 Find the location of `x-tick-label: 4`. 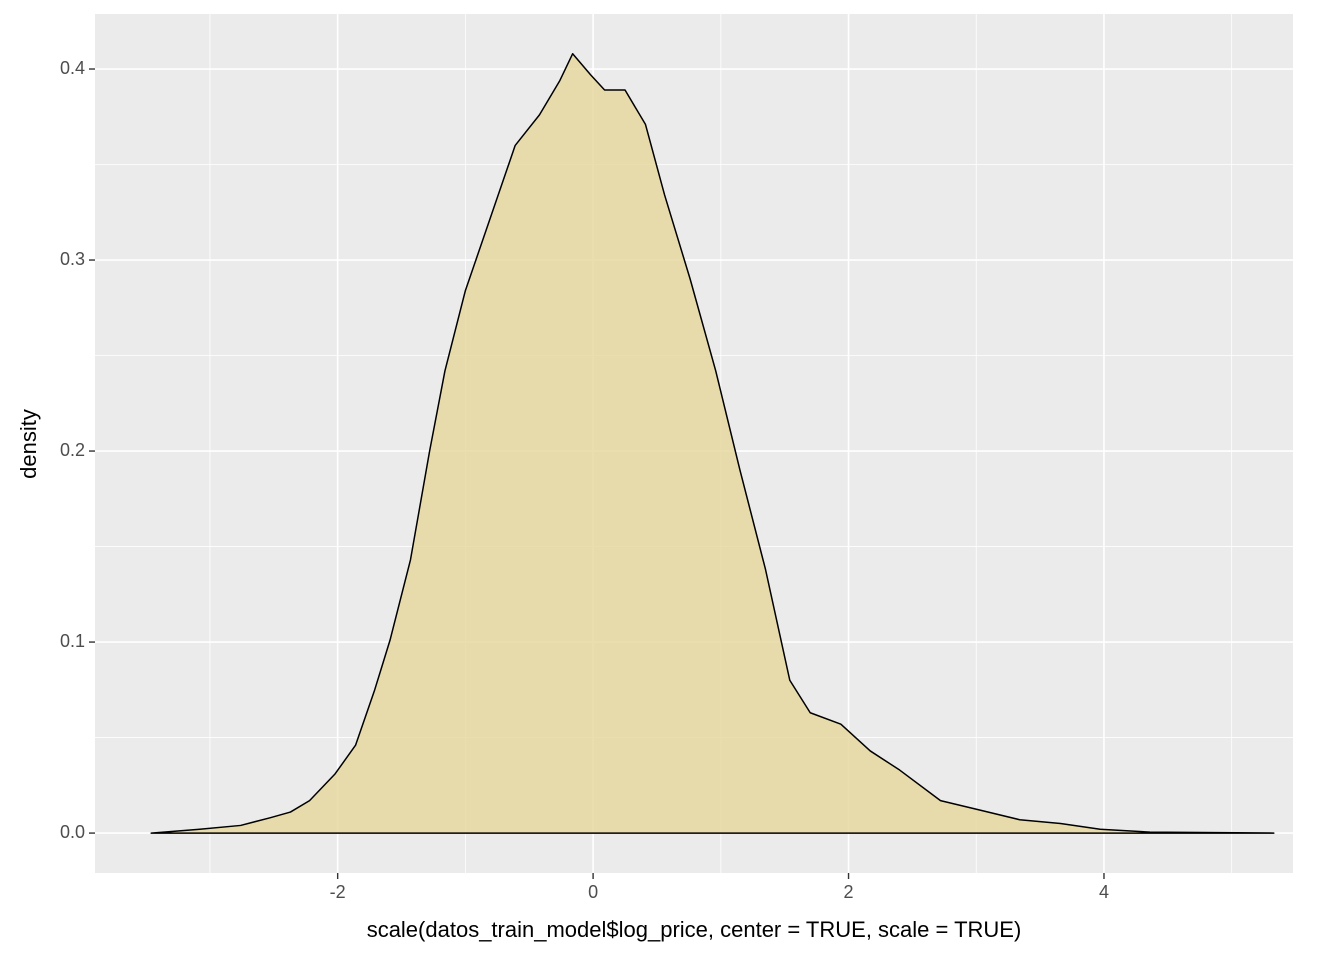

x-tick-label: 4 is located at coordinates (1104, 892).